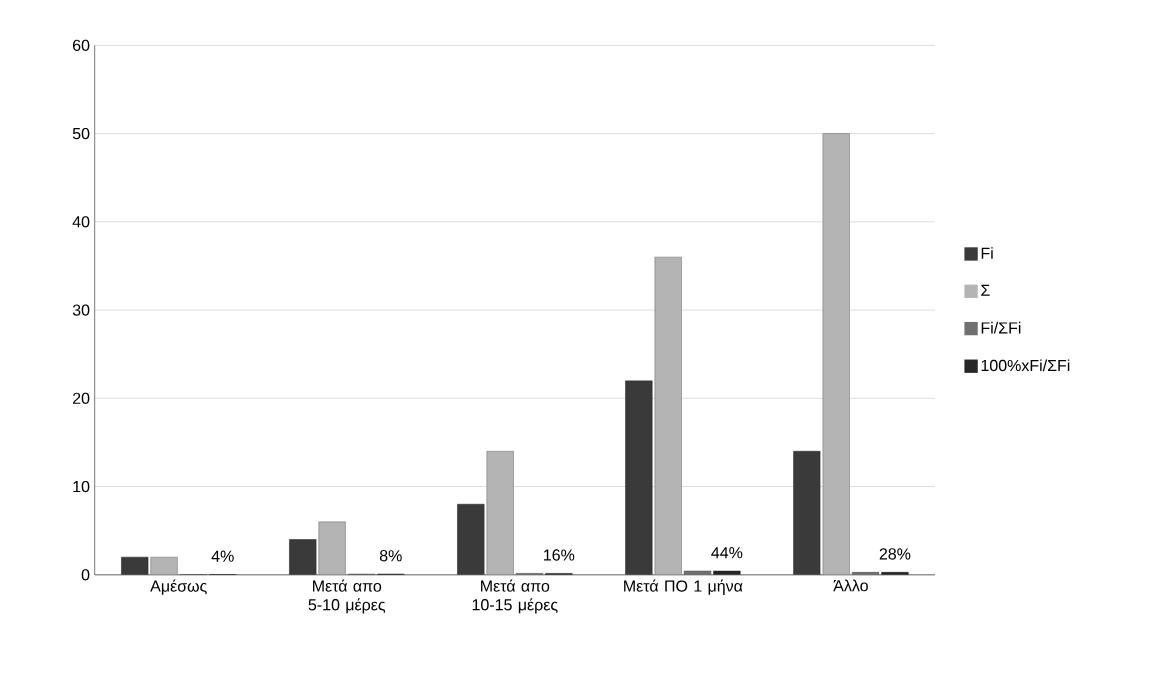  I want to click on x-tick-label: Άλλο, so click(850, 585).